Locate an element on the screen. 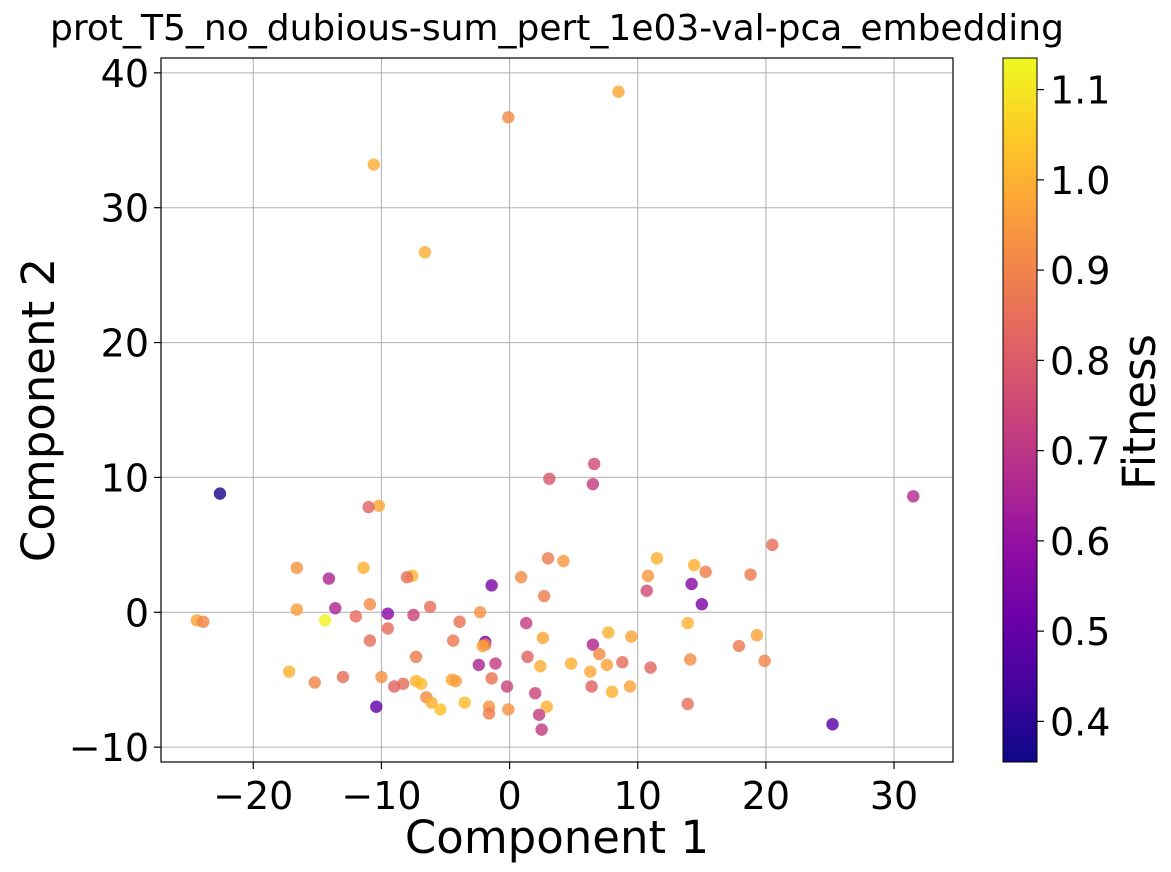 This screenshot has height=872, width=1171. colorbar-label: Fitness is located at coordinates (1139, 412).